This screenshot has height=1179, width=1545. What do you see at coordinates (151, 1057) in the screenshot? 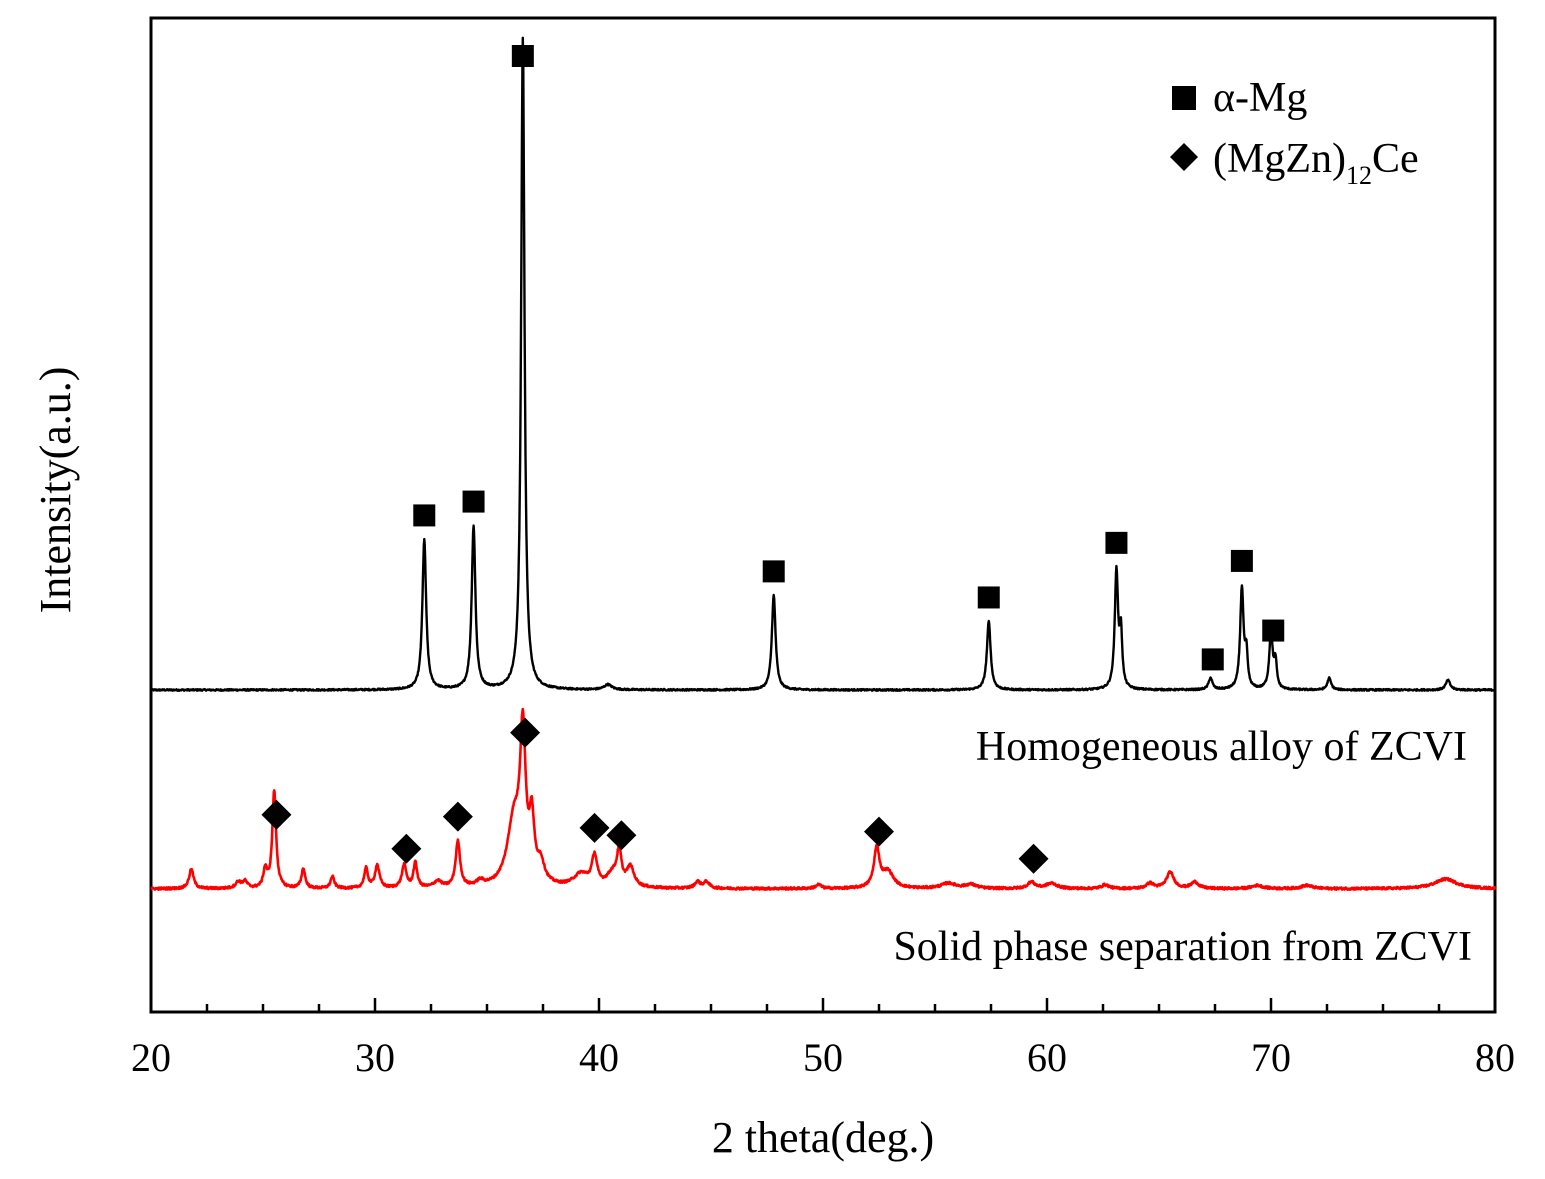
I see `x-tick-label: 20` at bounding box center [151, 1057].